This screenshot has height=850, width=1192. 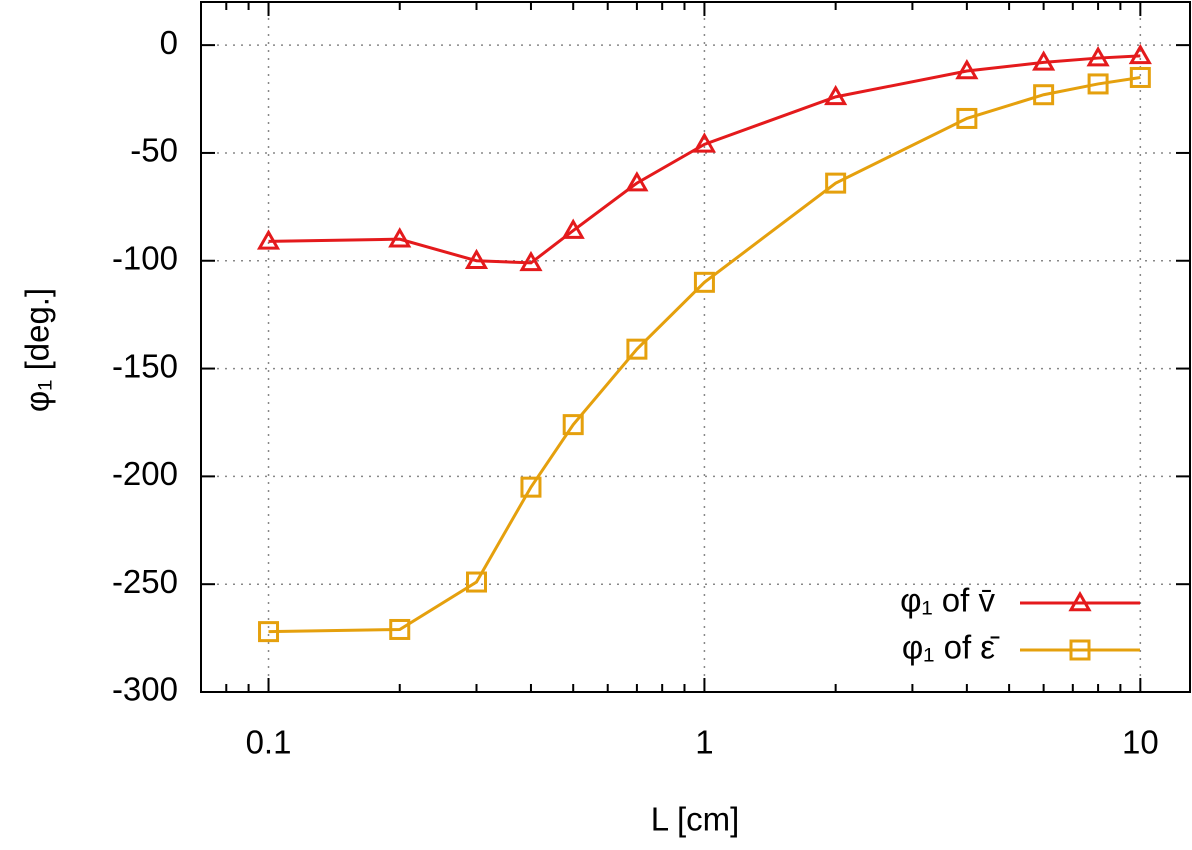 What do you see at coordinates (145, 581) in the screenshot?
I see `y-tick-label: -250` at bounding box center [145, 581].